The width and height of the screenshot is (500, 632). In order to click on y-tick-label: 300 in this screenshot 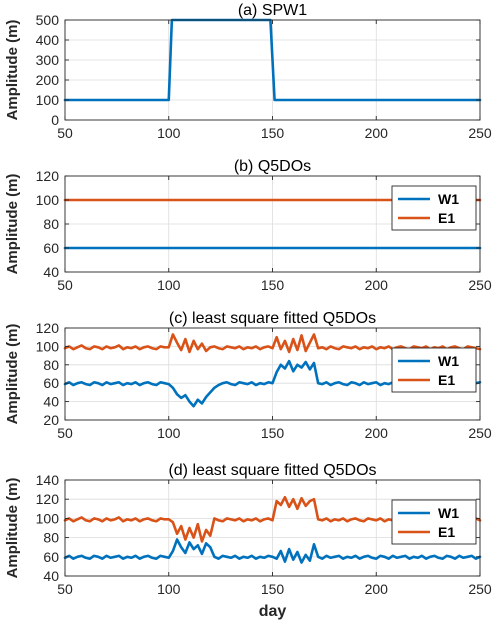, I will do `click(48, 60)`.